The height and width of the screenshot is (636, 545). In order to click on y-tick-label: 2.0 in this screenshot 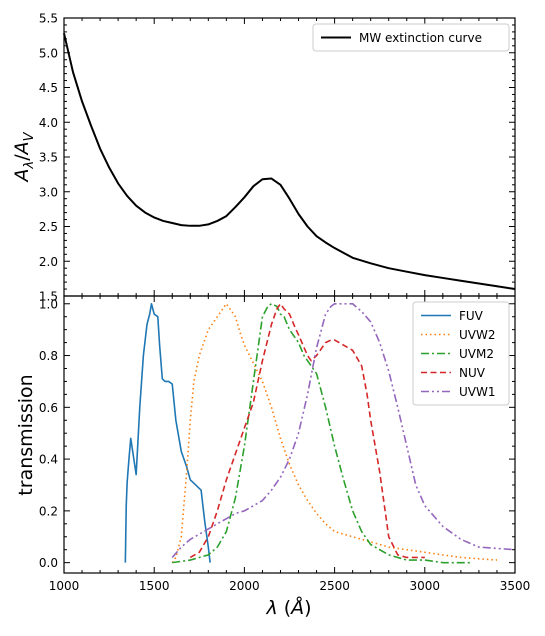, I will do `click(48, 262)`.